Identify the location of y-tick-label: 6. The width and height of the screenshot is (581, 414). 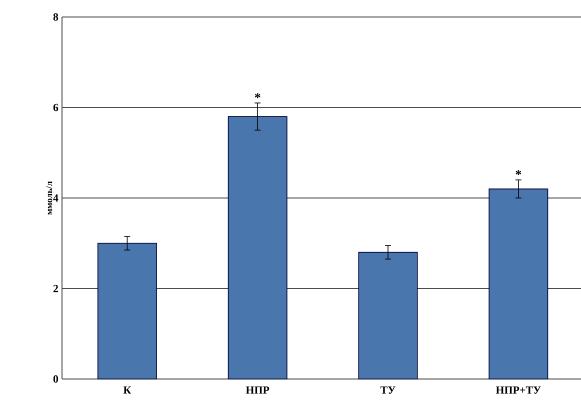
(55, 108).